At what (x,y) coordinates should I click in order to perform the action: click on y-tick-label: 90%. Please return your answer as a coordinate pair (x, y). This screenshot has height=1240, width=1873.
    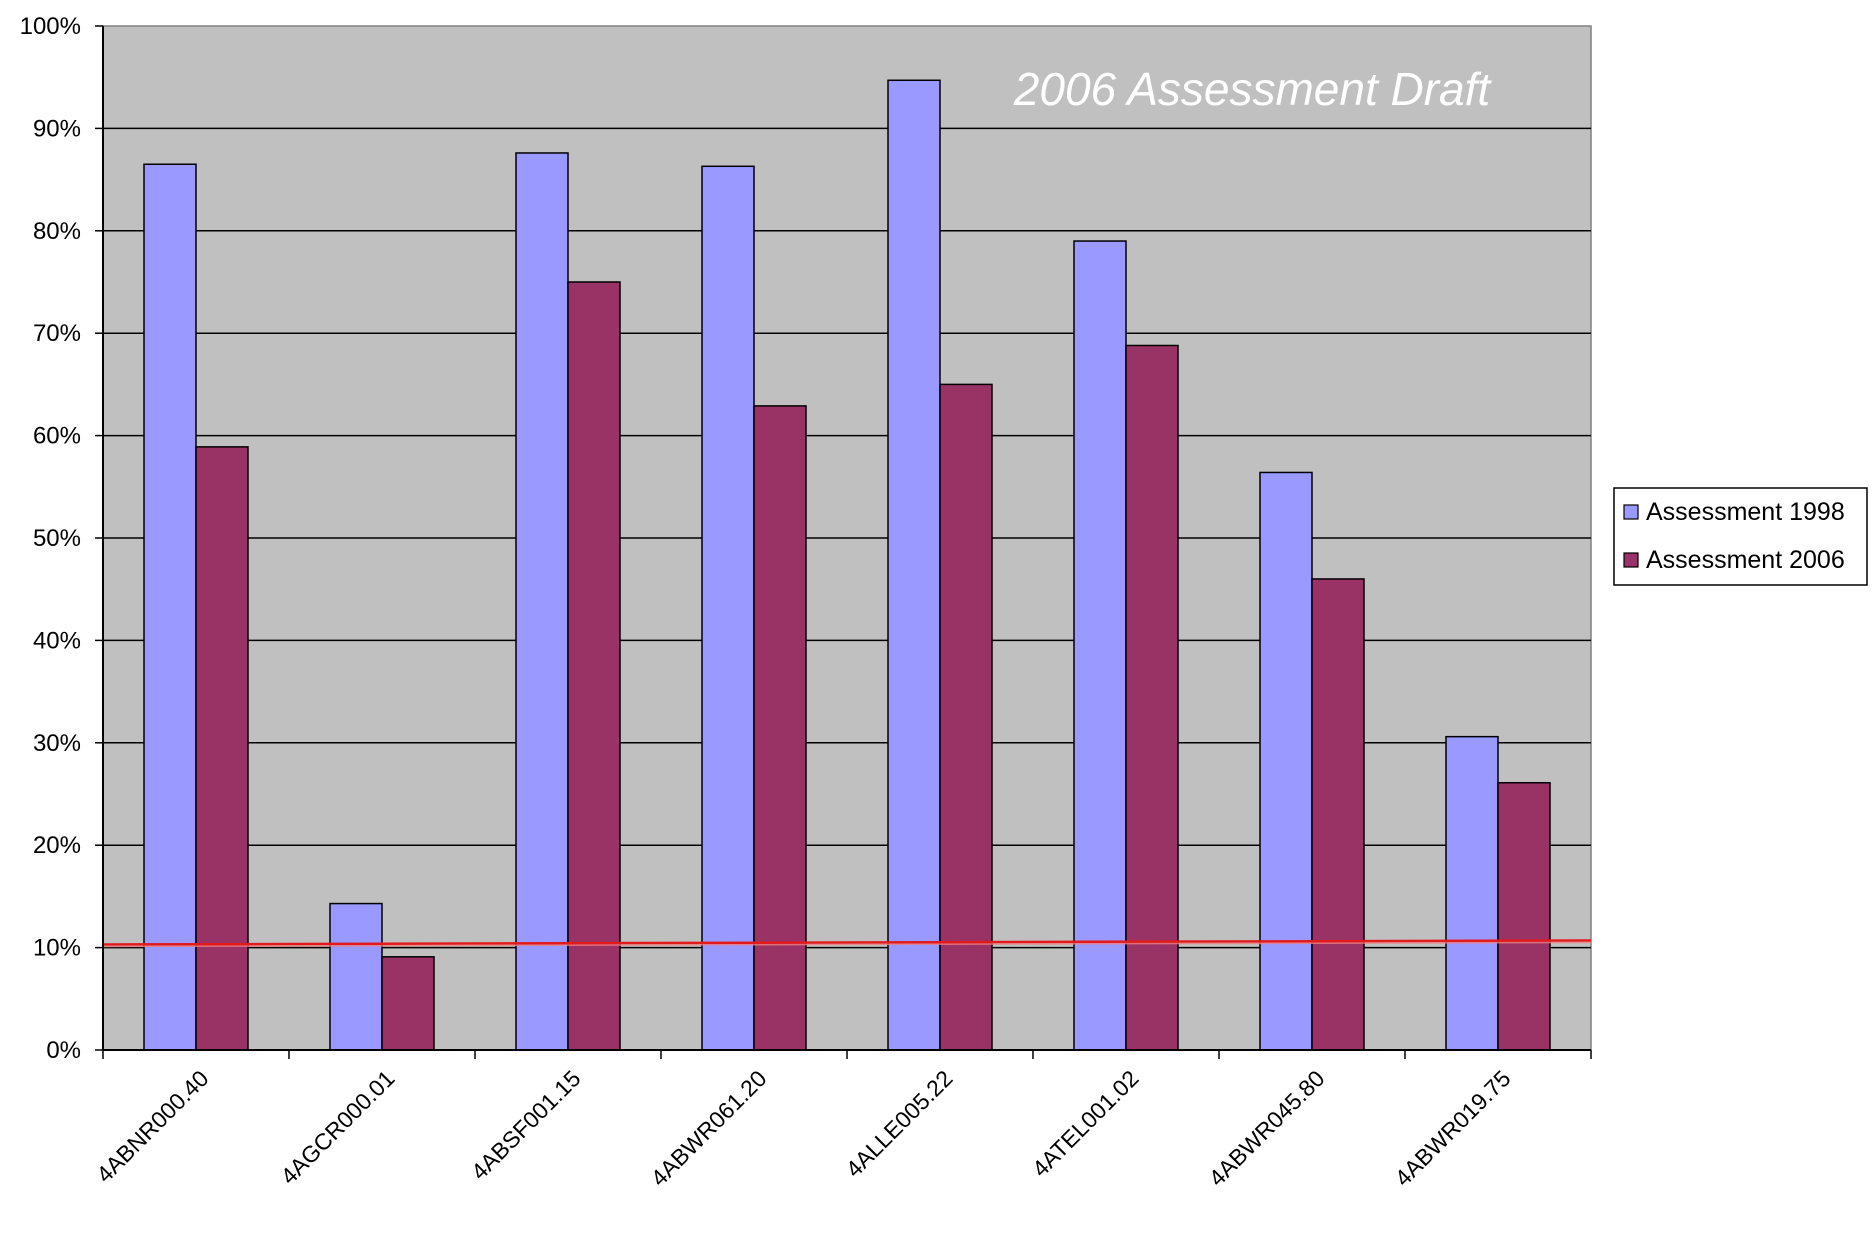
    Looking at the image, I should click on (57, 128).